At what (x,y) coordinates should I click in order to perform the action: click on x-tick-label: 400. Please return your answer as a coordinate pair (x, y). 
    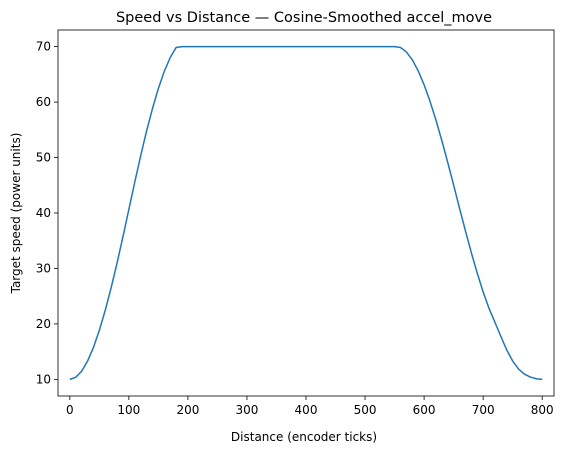
    Looking at the image, I should click on (306, 410).